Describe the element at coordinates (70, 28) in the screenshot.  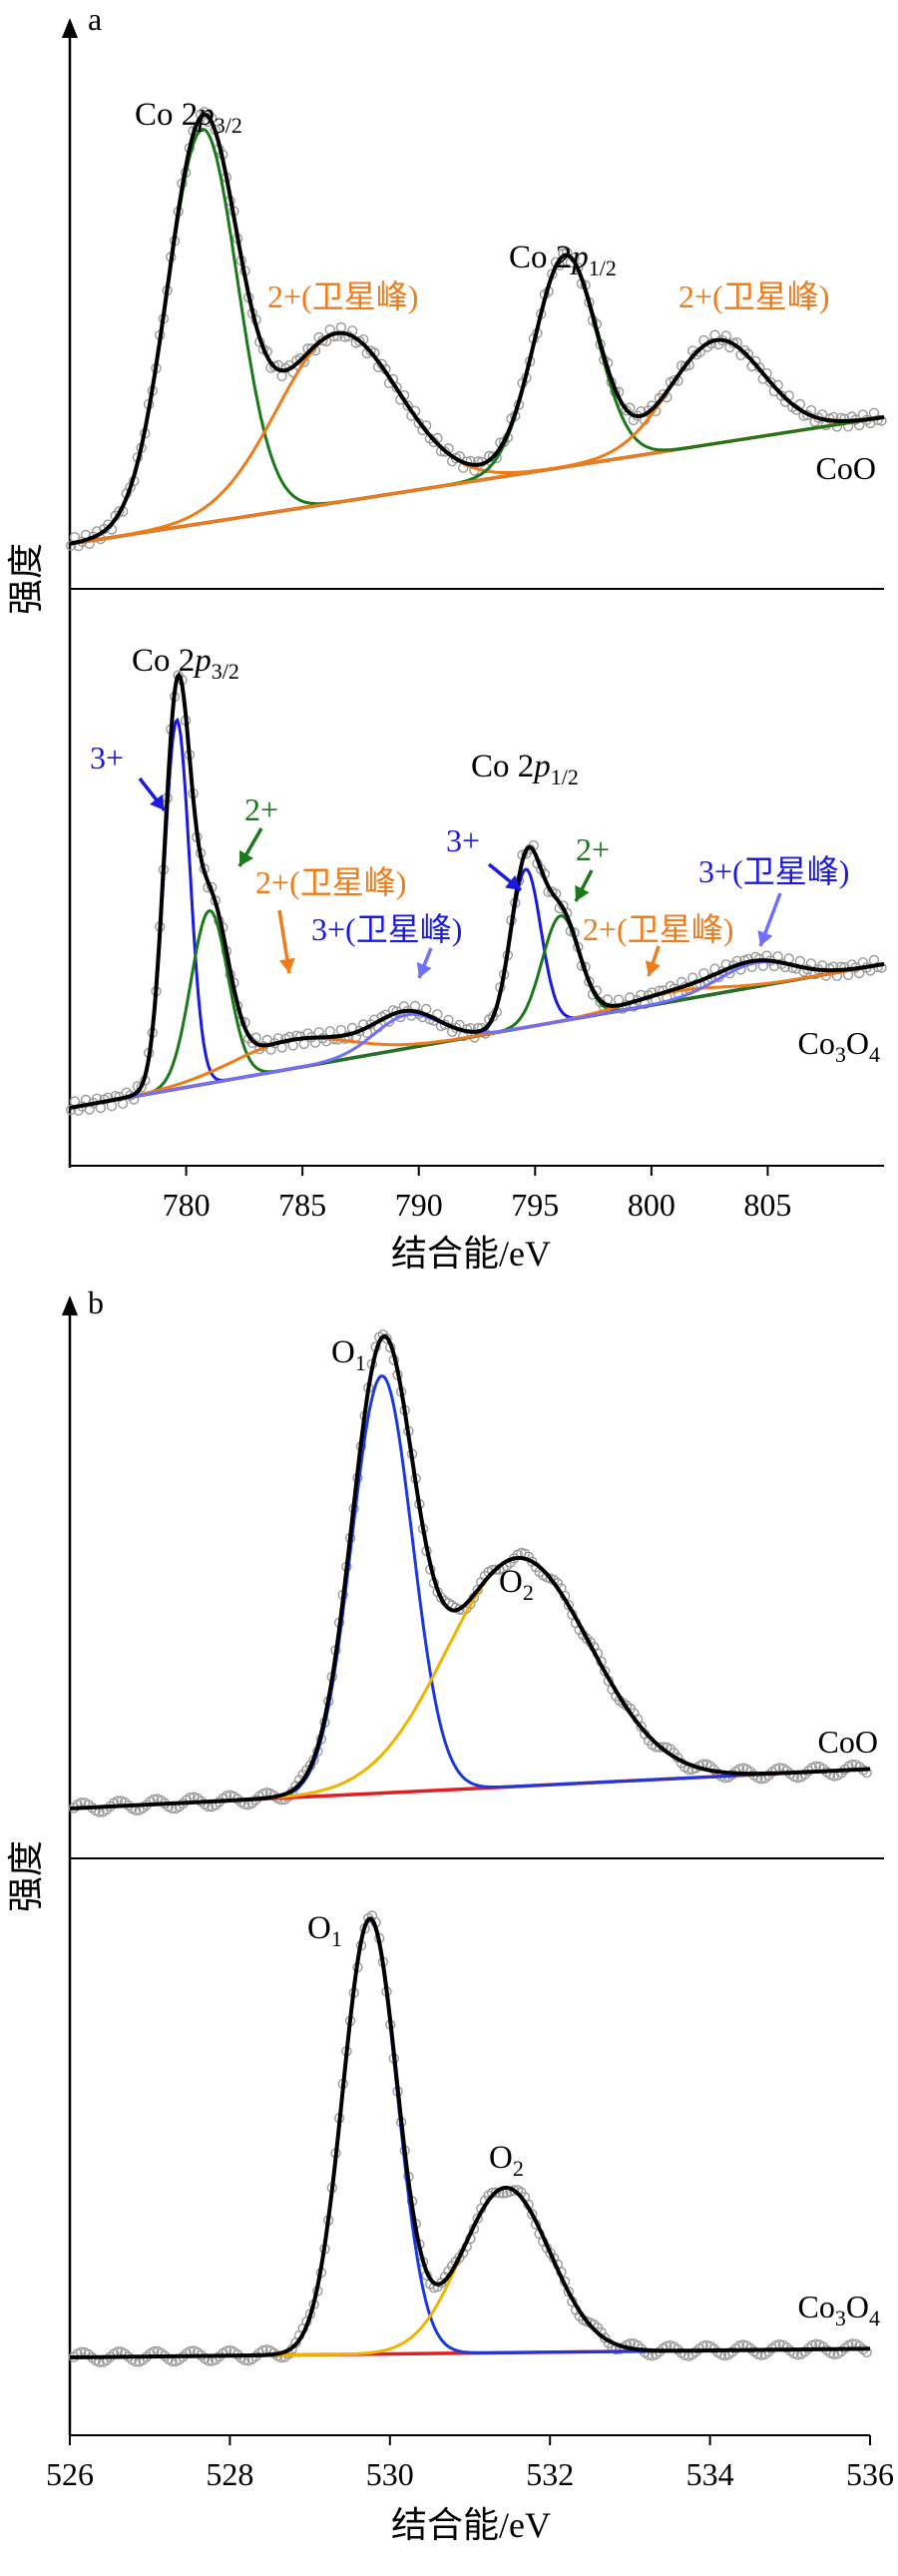
I see `panel-a-y-arrow-icon` at that location.